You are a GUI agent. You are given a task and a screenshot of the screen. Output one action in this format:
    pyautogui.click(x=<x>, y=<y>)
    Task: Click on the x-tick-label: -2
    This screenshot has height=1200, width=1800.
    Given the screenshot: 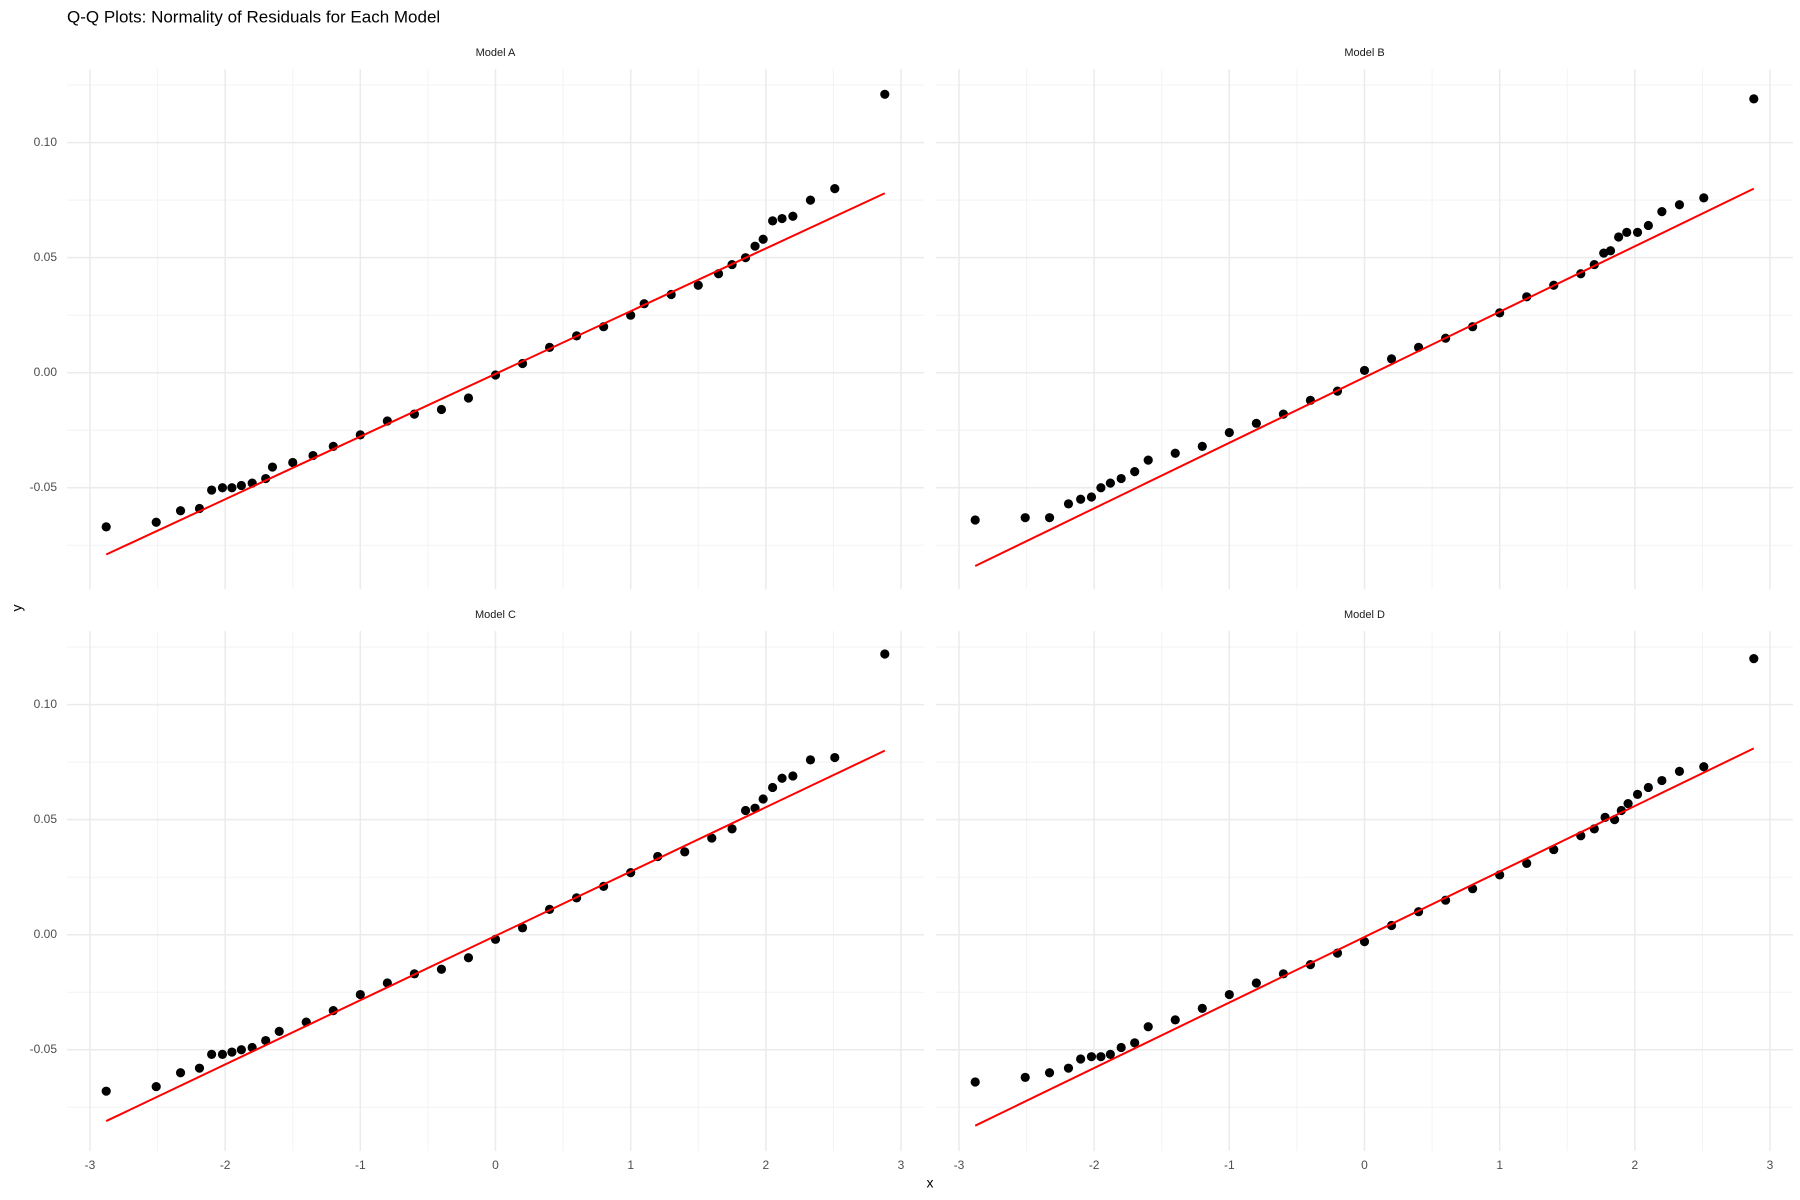 What is the action you would take?
    pyautogui.click(x=225, y=1165)
    